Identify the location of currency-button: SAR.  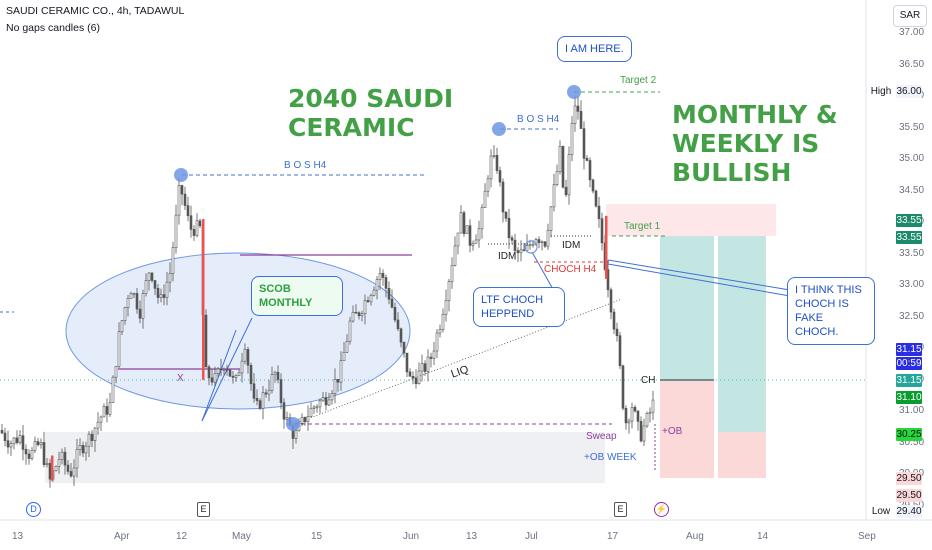
(910, 16).